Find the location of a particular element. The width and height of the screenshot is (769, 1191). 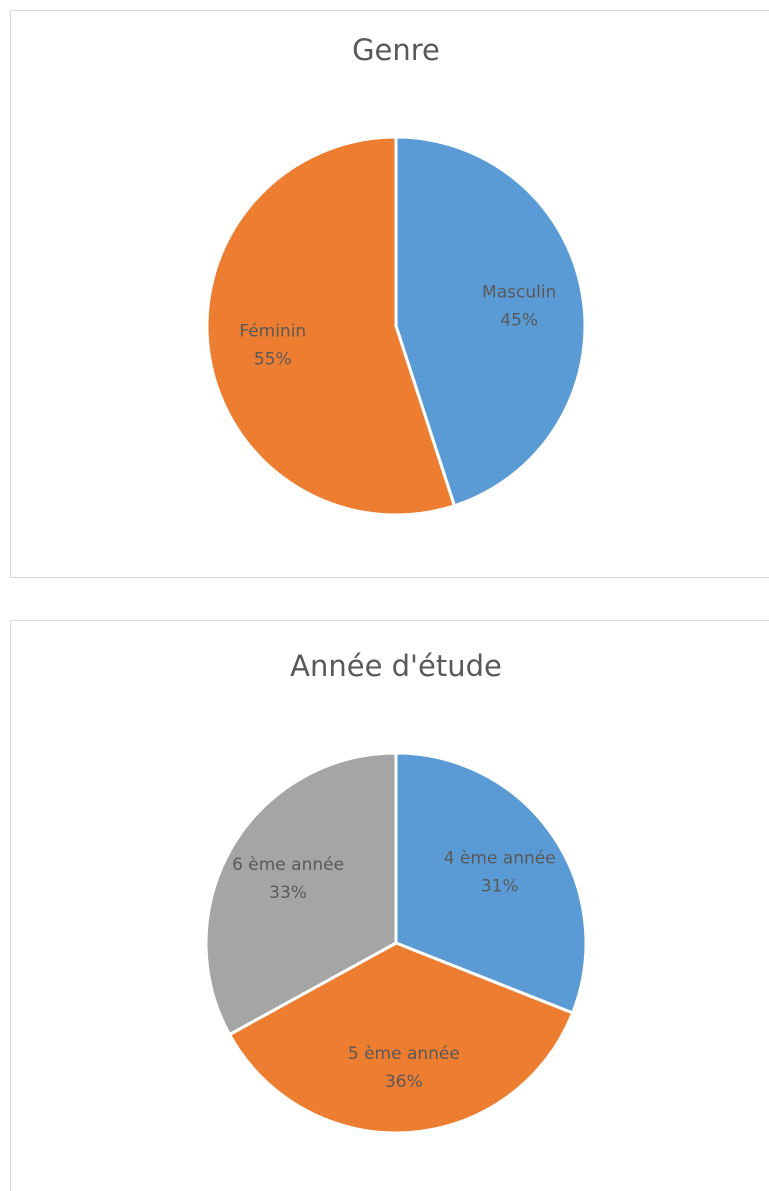

slice-category-label: 5 ème année is located at coordinates (404, 1054).